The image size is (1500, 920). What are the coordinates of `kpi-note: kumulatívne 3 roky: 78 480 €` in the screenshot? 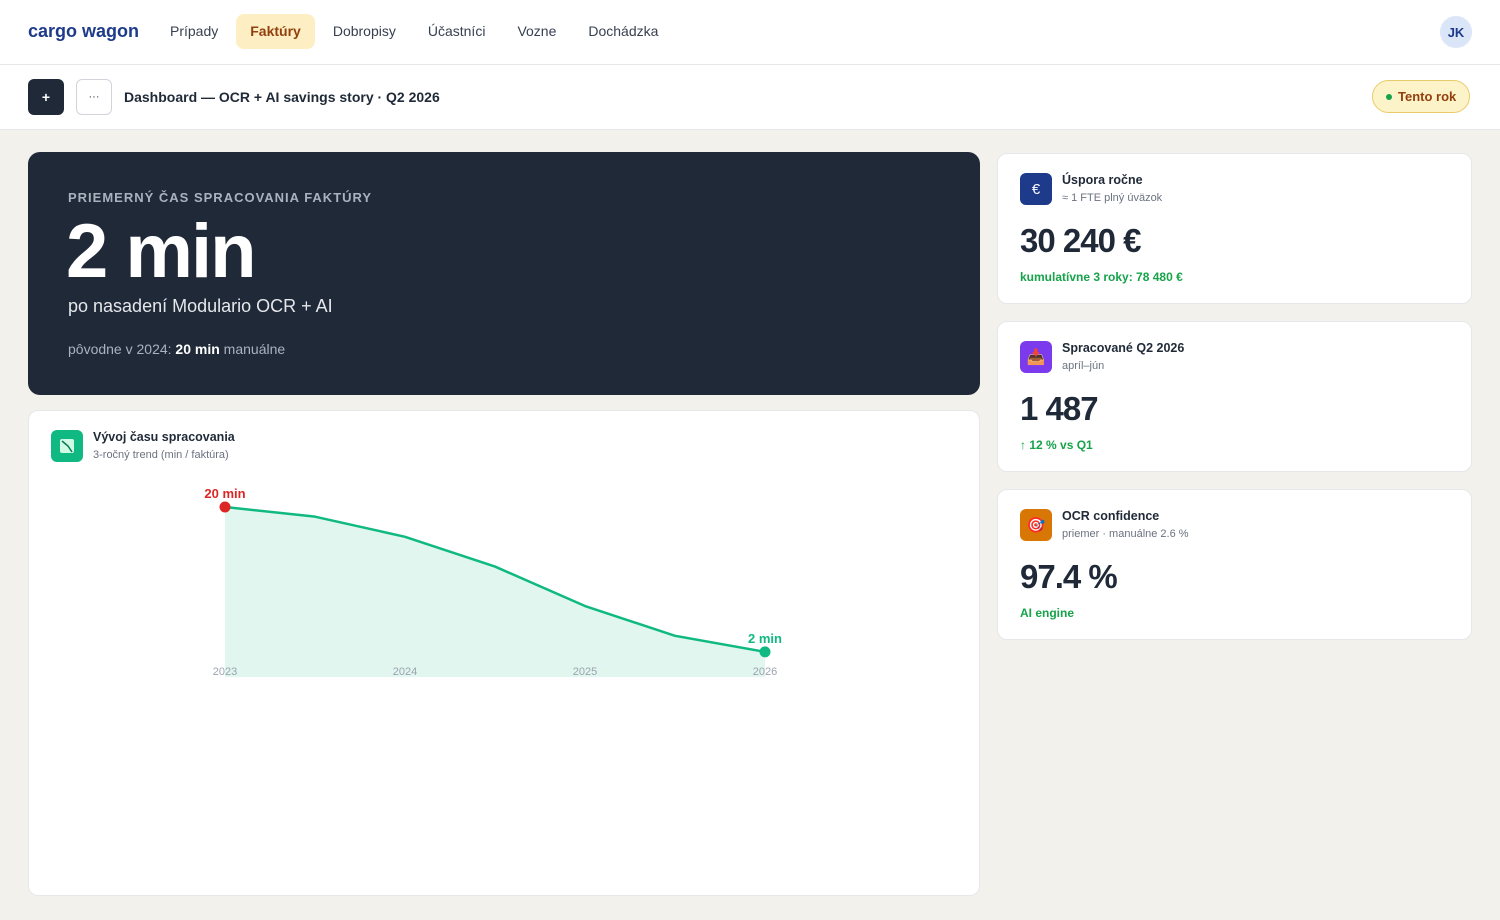 It's located at (1101, 277).